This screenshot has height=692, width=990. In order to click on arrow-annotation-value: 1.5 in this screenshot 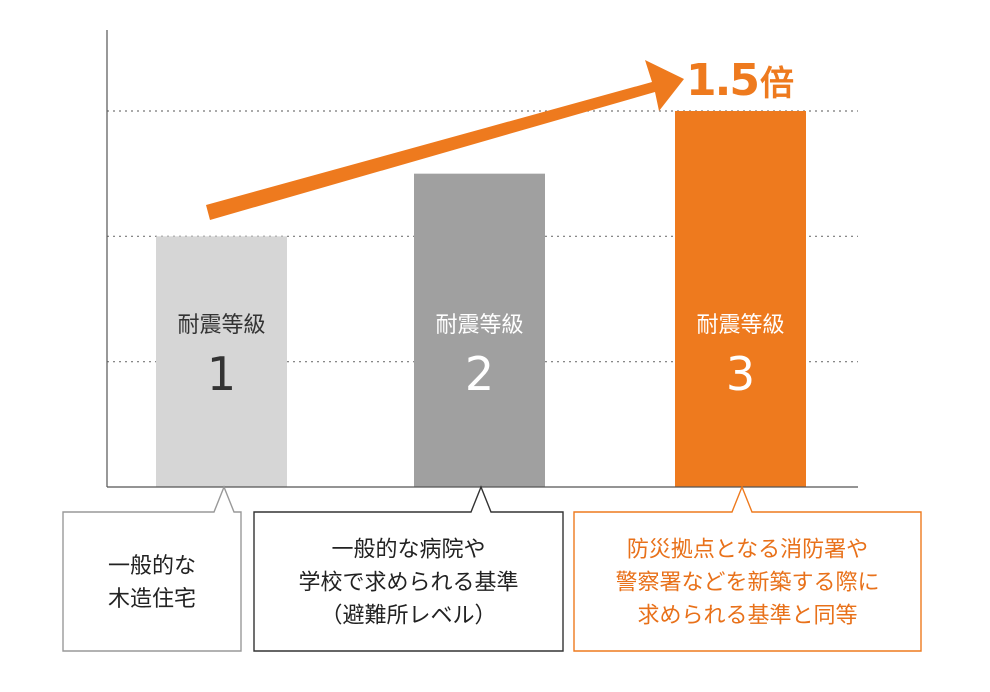, I will do `click(722, 80)`.